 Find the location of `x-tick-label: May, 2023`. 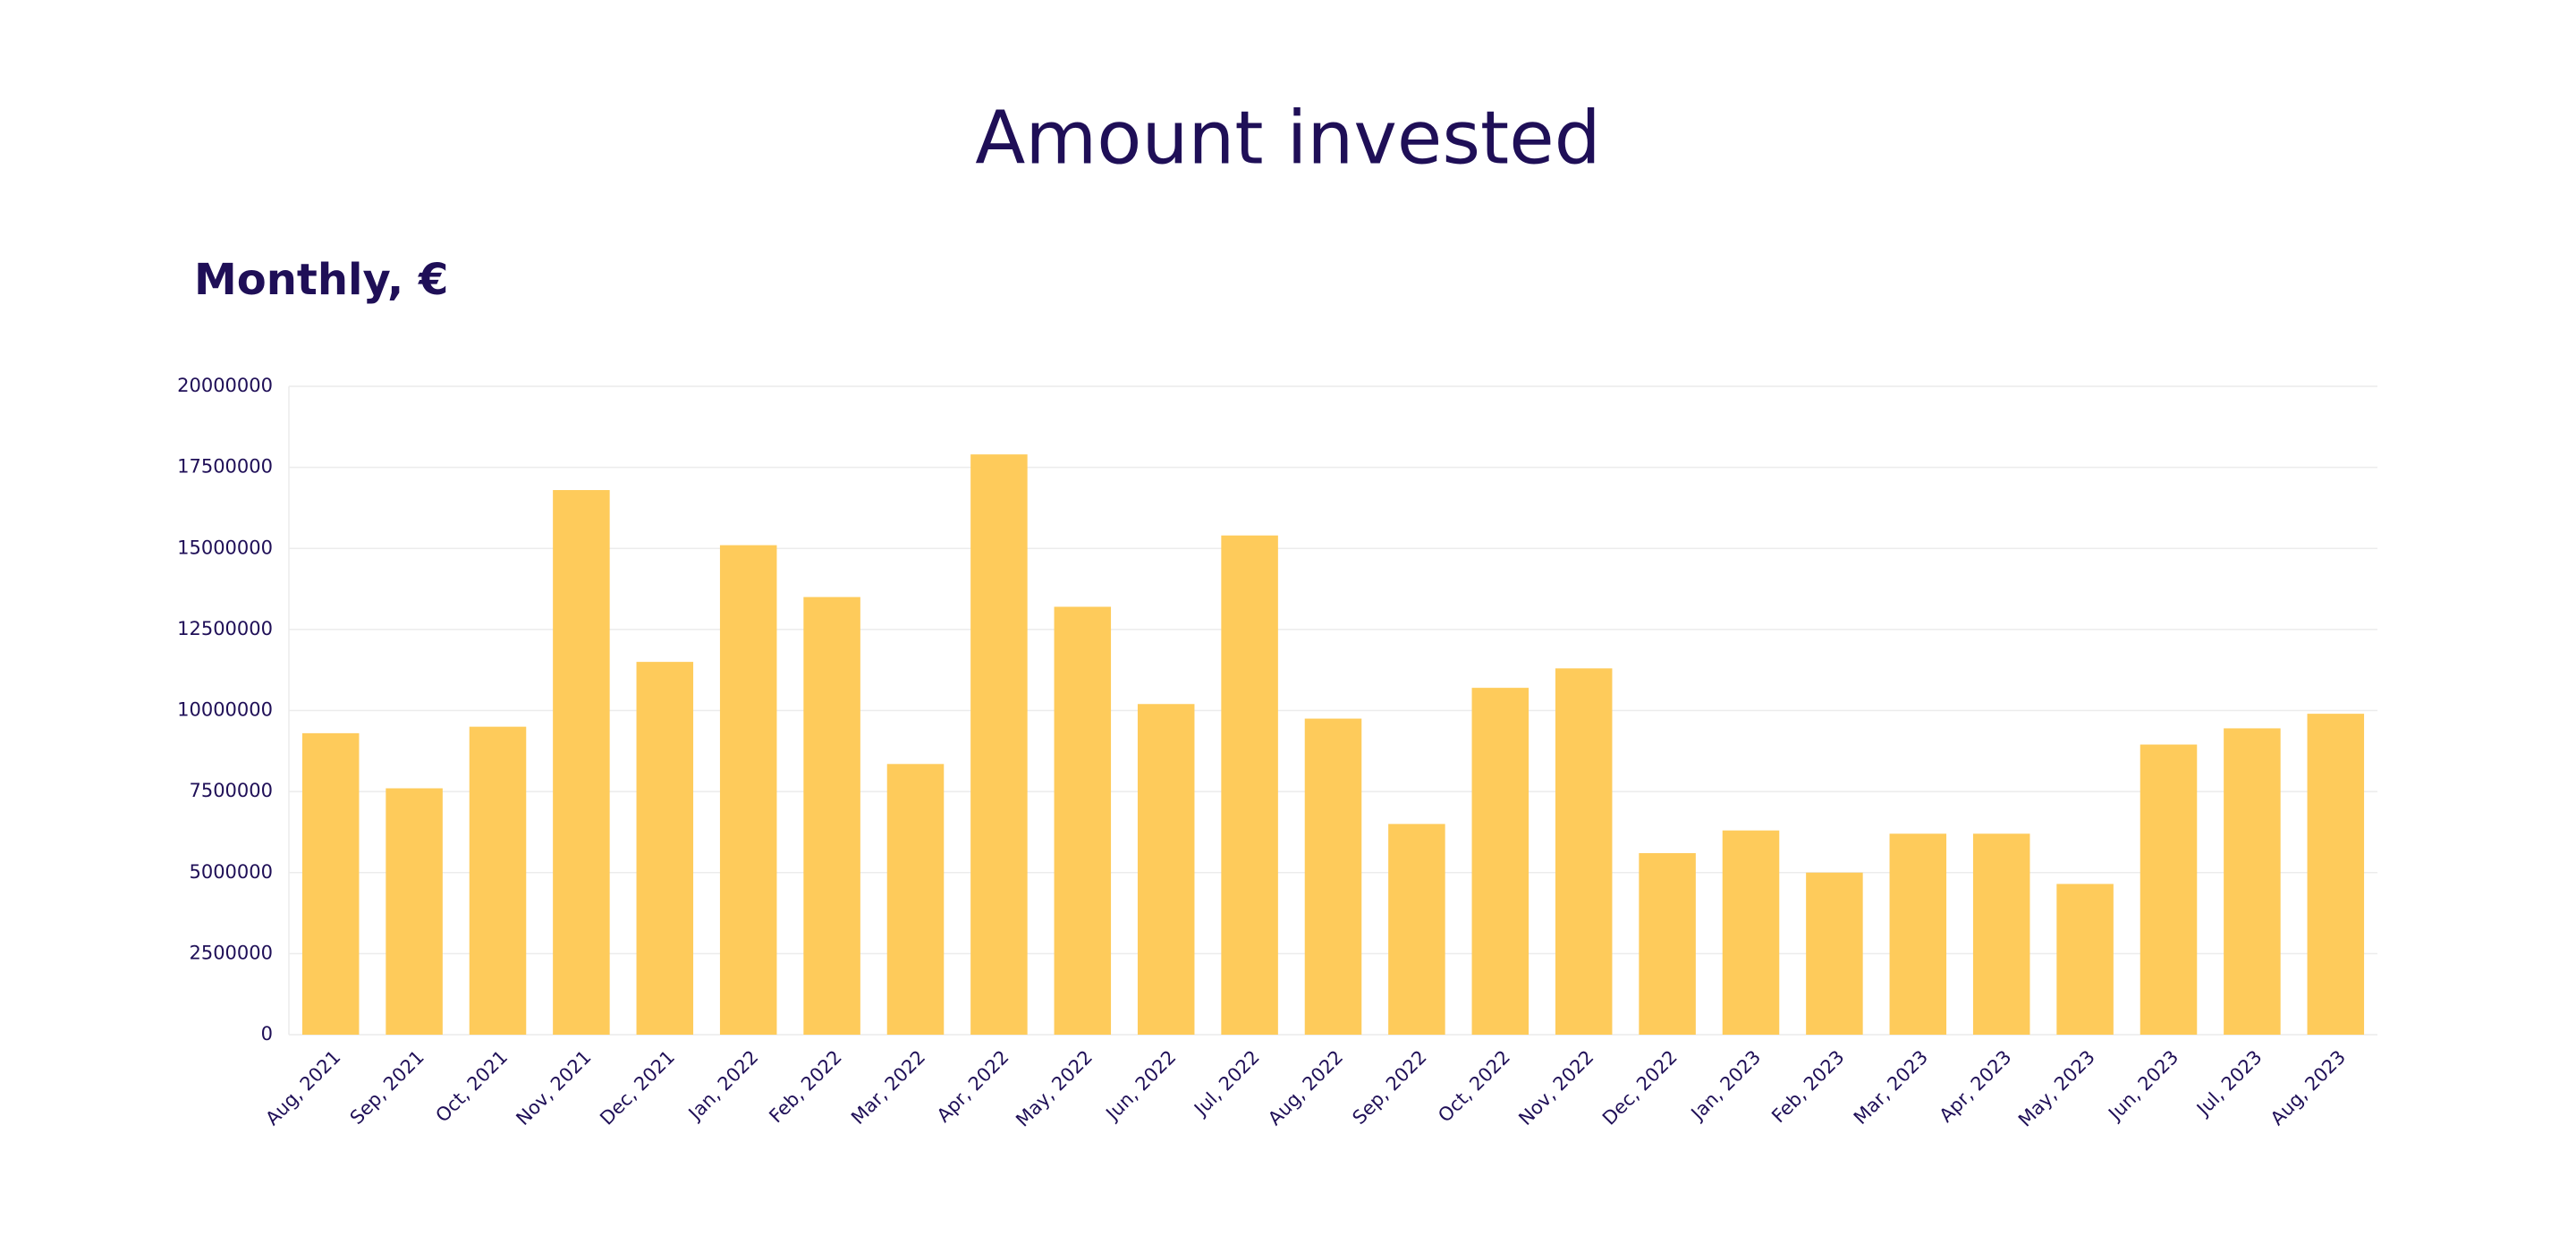

x-tick-label: May, 2023 is located at coordinates (2056, 1088).